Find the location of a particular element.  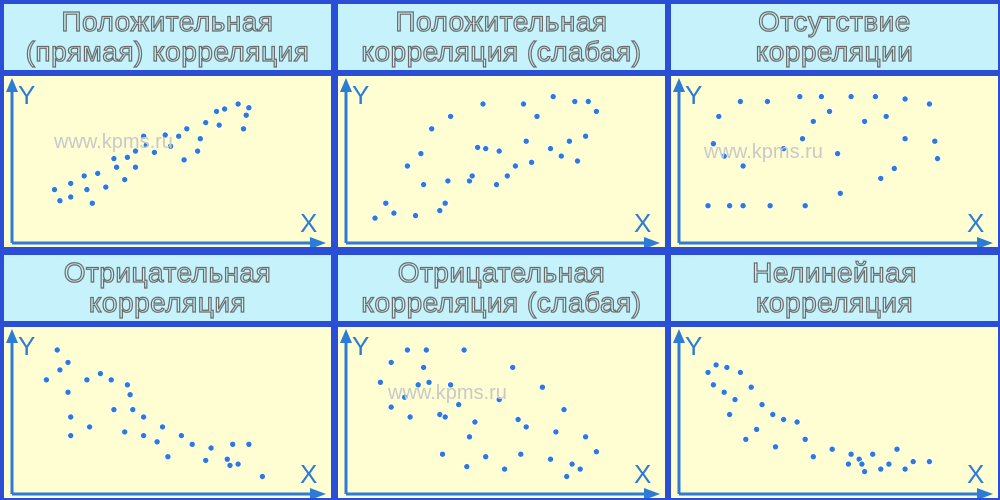

chart-title-line: Отрицательная is located at coordinates (167, 272).